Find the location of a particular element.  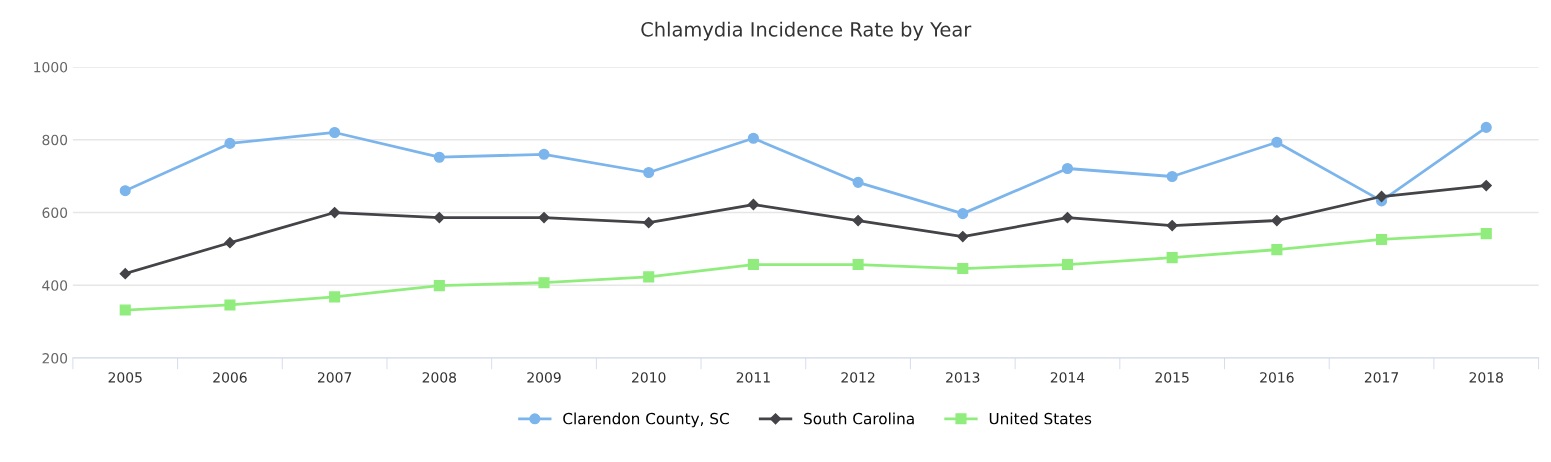

x-tick-label: 2012 is located at coordinates (858, 377).